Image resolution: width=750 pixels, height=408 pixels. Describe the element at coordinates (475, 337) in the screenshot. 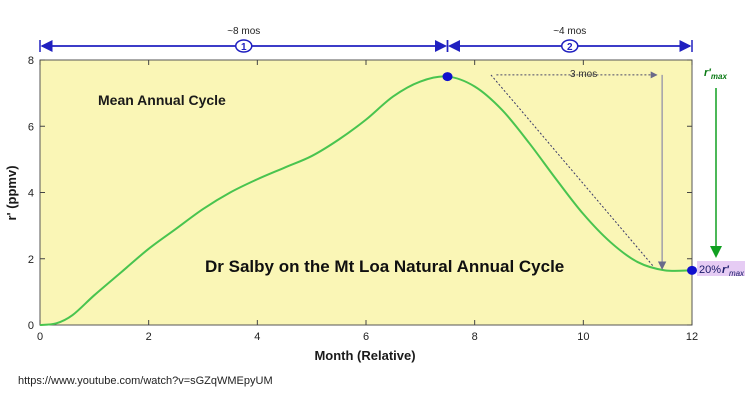

I see `x-tick-label: 8` at that location.